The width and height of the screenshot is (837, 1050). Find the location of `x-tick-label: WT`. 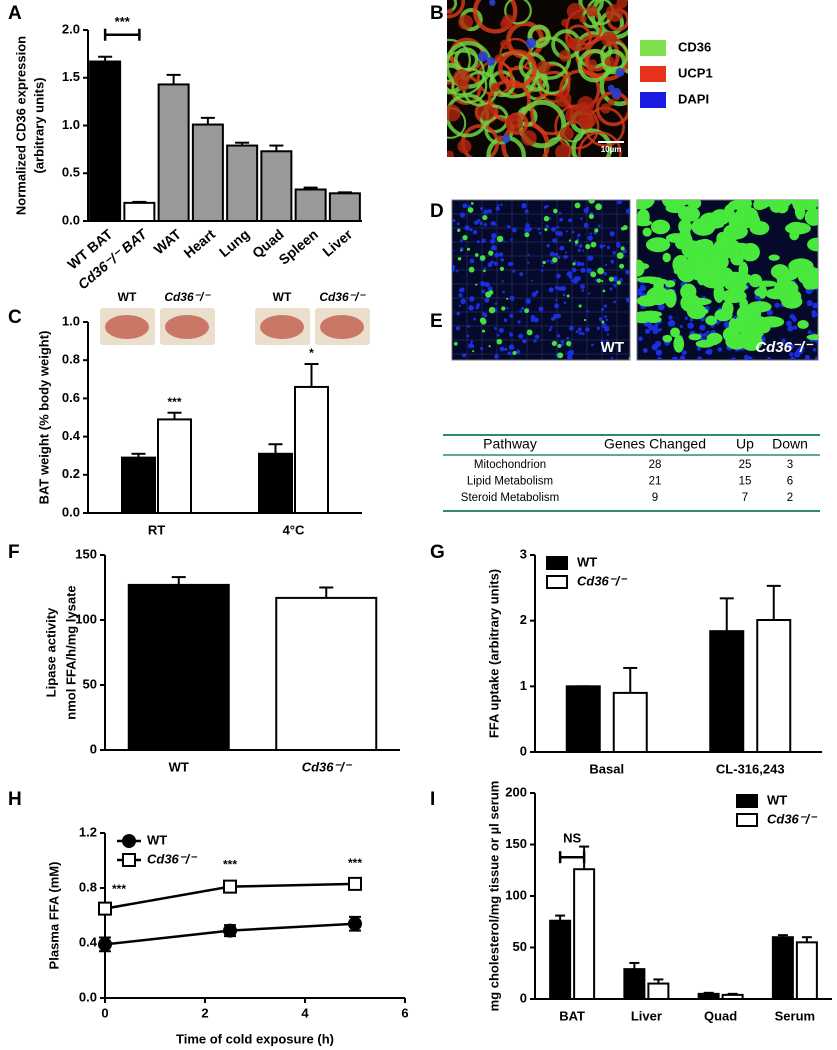

x-tick-label: WT is located at coordinates (179, 766).